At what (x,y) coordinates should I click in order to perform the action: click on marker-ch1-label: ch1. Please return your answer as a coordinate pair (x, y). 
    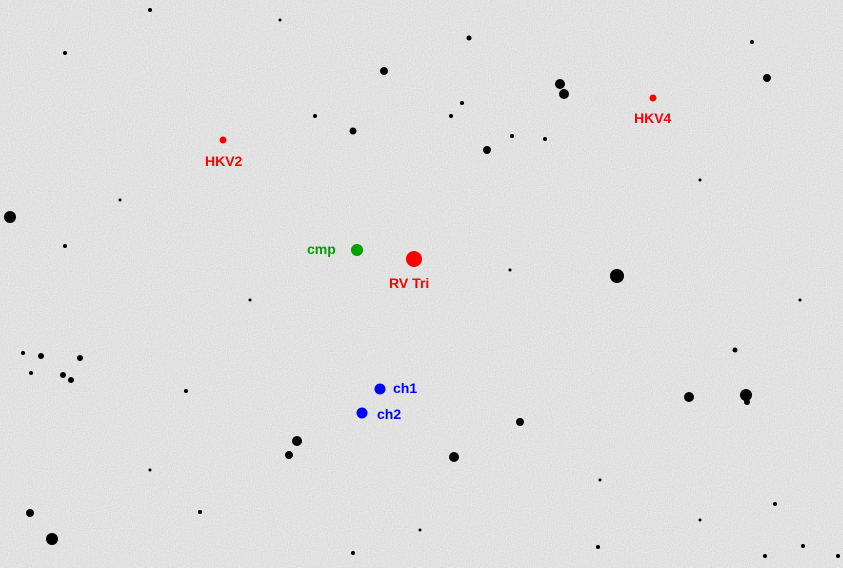
    Looking at the image, I should click on (405, 388).